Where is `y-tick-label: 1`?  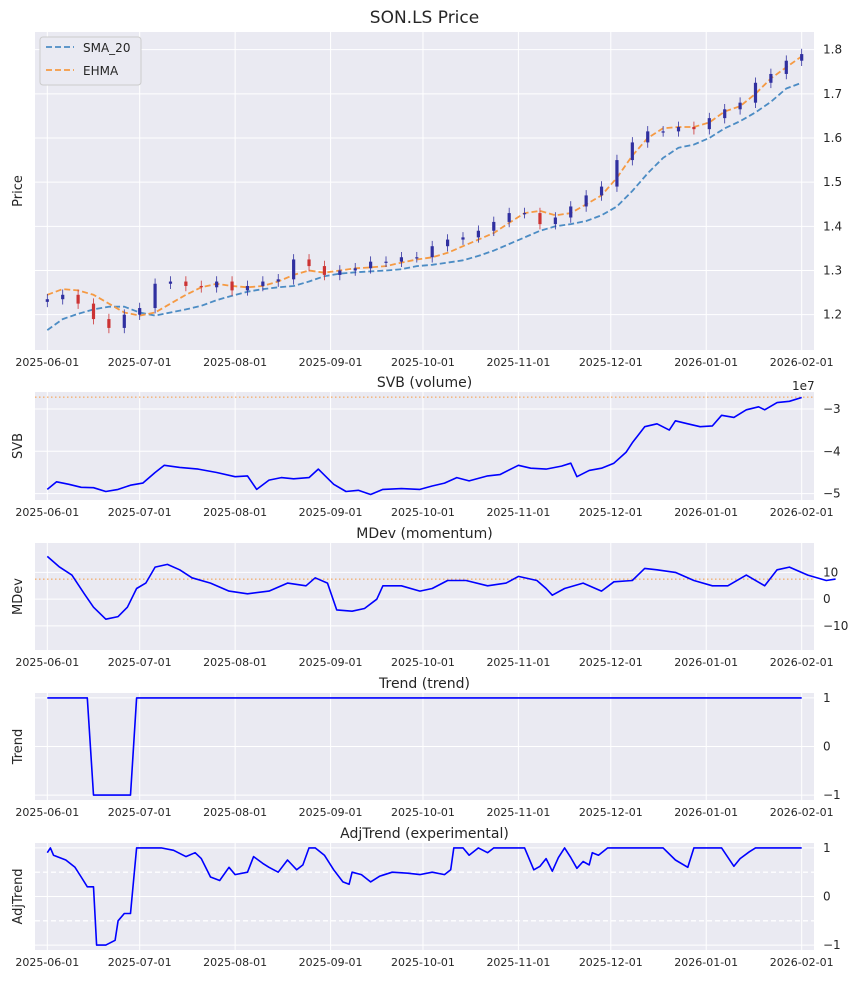
y-tick-label: 1 is located at coordinates (827, 848).